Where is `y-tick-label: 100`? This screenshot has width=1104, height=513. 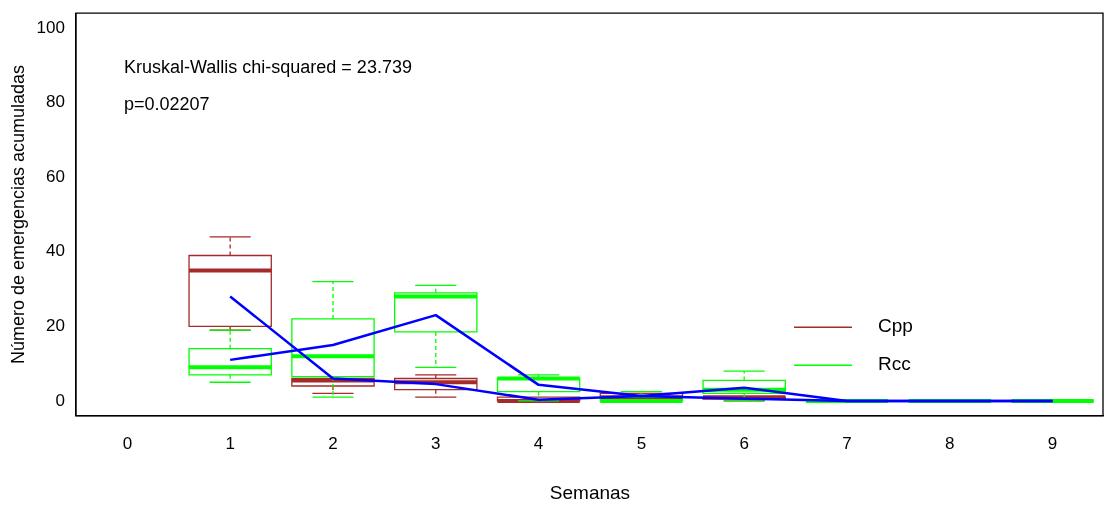
y-tick-label: 100 is located at coordinates (50, 27).